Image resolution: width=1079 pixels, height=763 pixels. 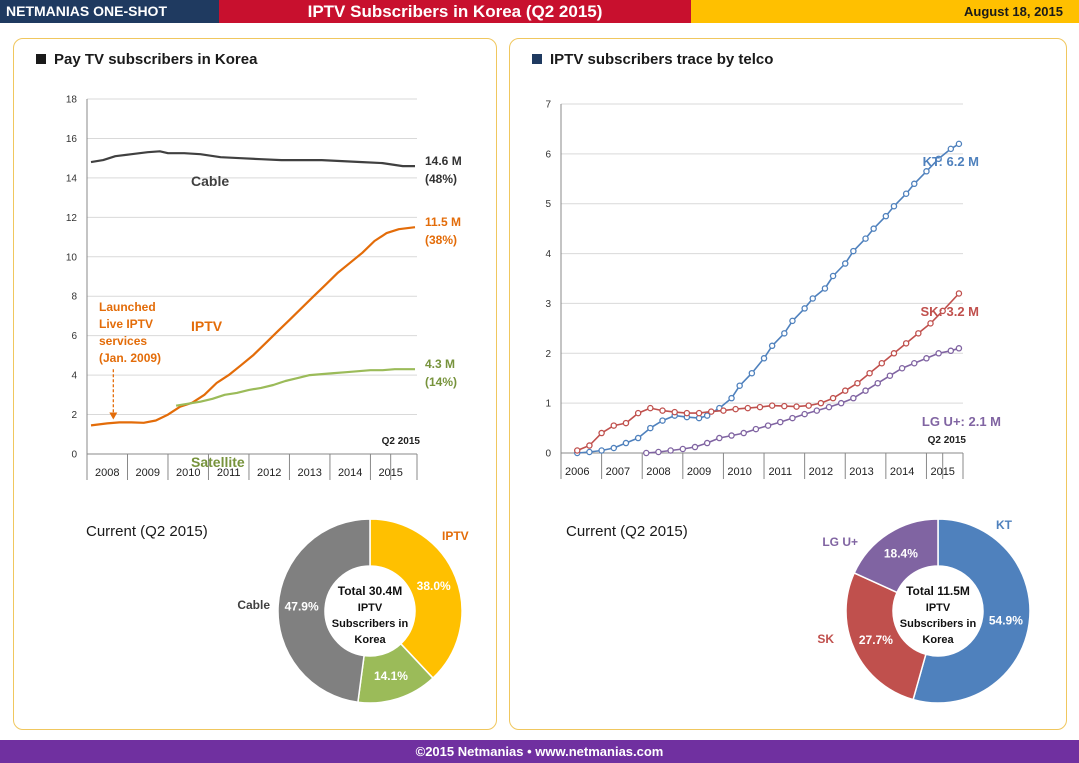 I want to click on donut-center-line: Subscribers in, so click(x=370, y=624).